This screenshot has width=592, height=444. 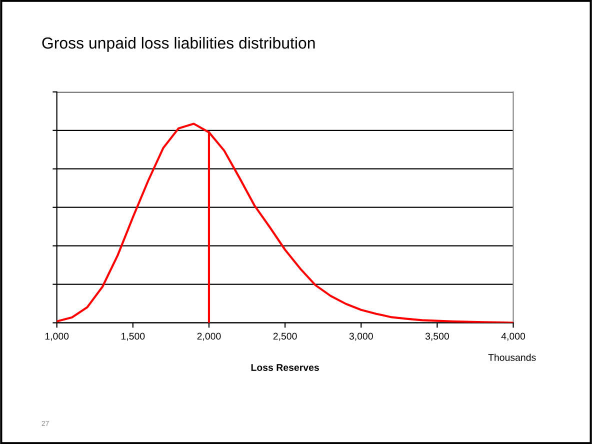 I want to click on text: Thousands, so click(x=512, y=357).